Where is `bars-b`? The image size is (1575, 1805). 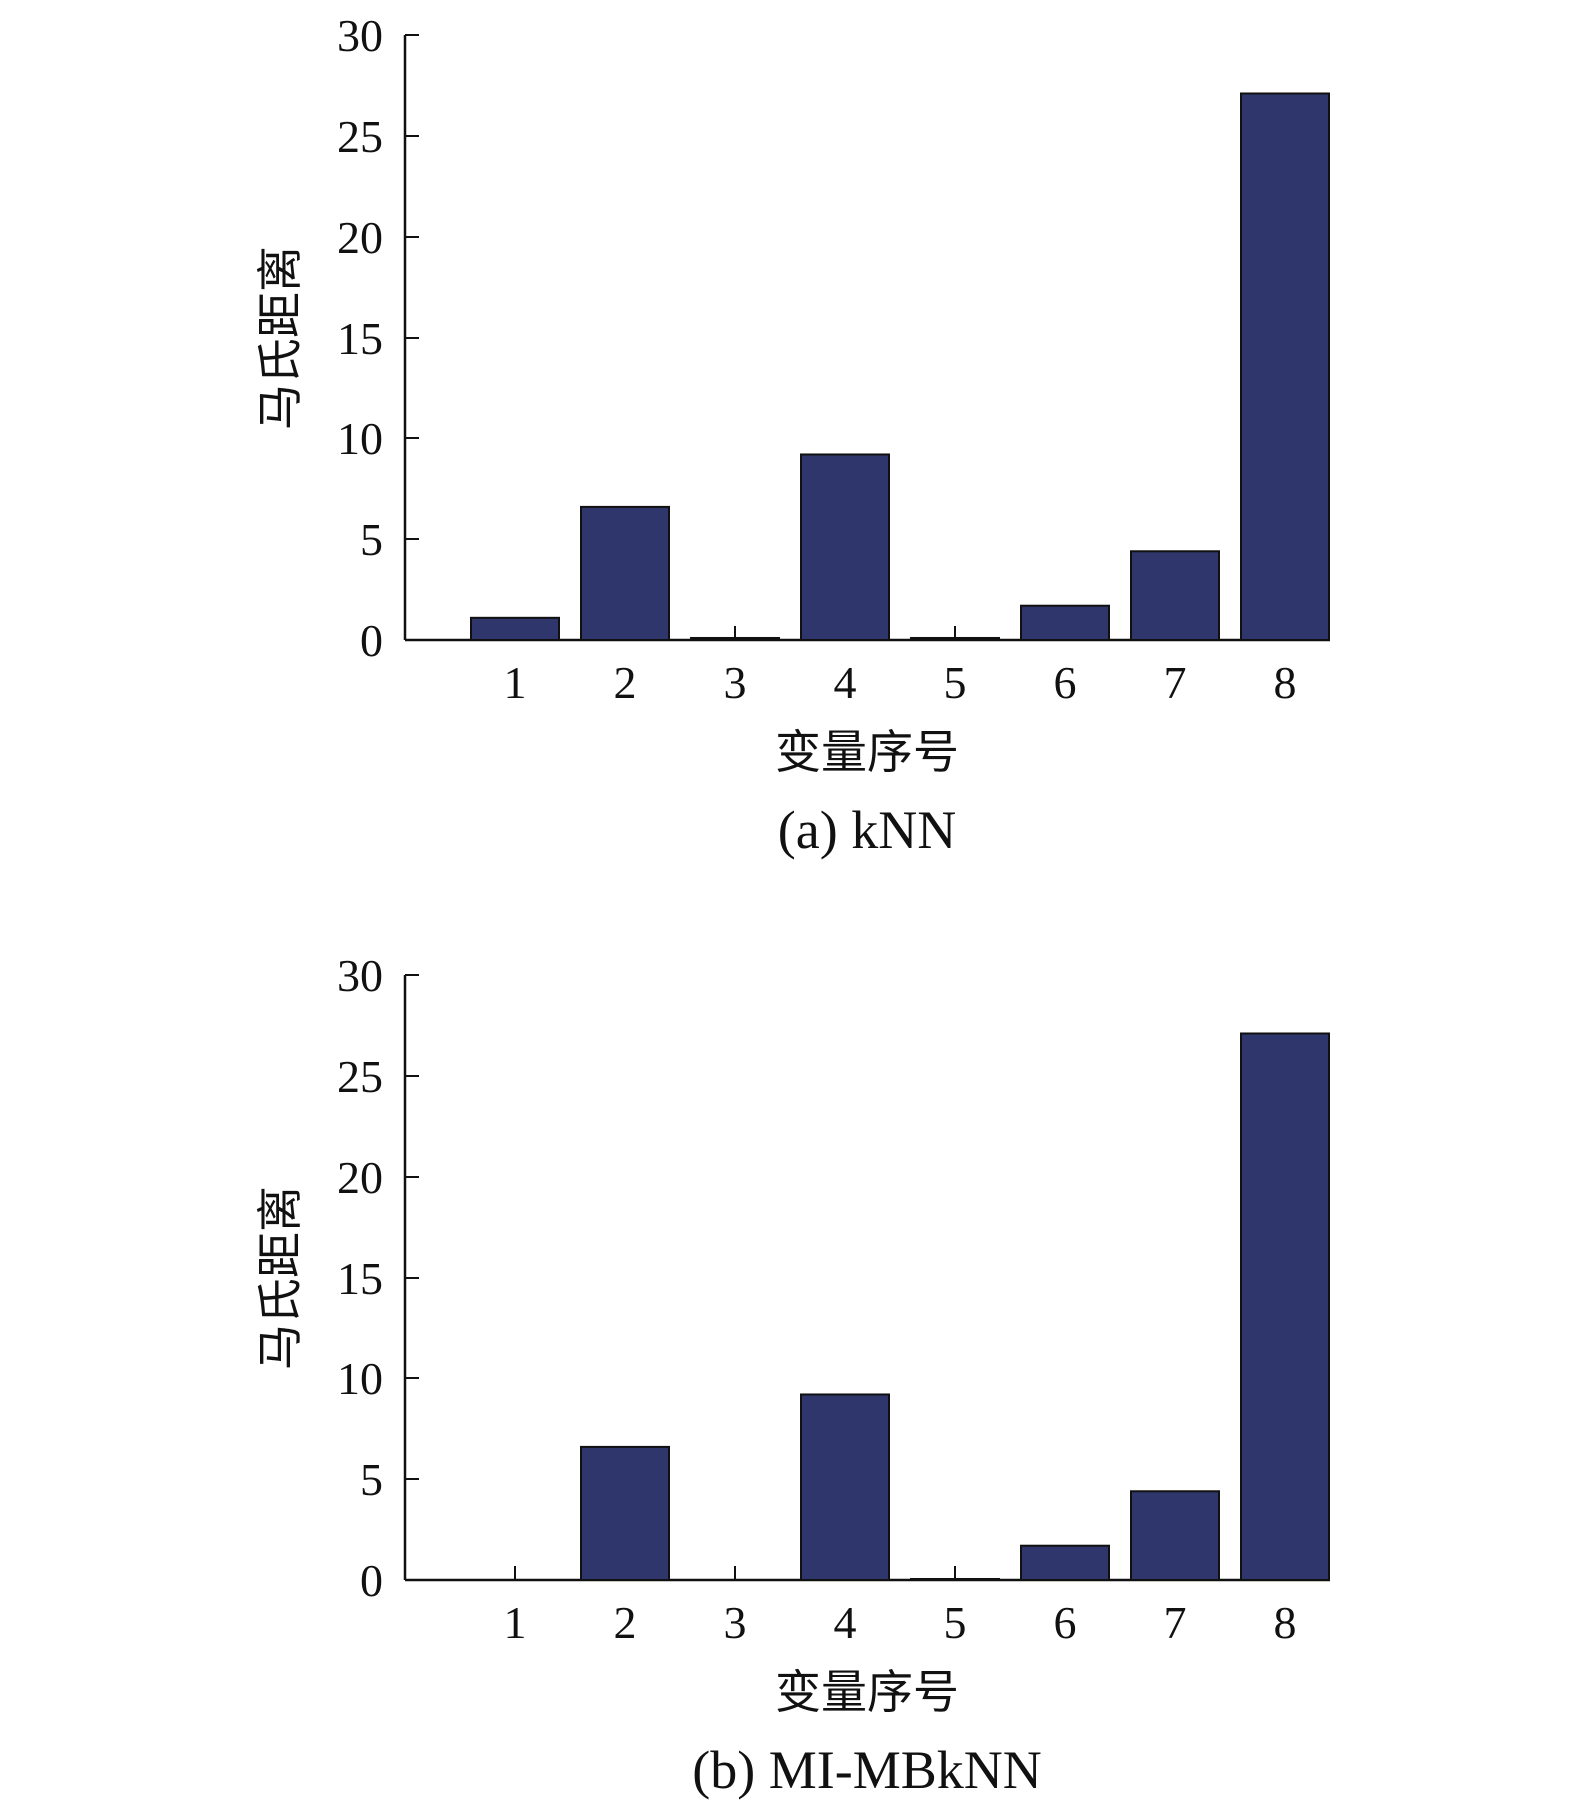
bars-b is located at coordinates (955, 1307).